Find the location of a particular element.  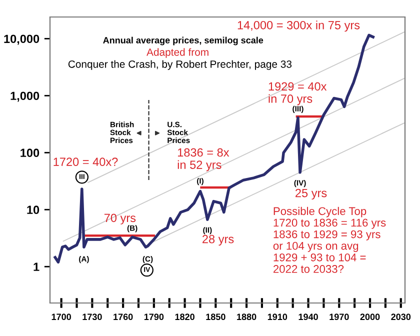

annotation: 1720 = 40x? is located at coordinates (86, 162).